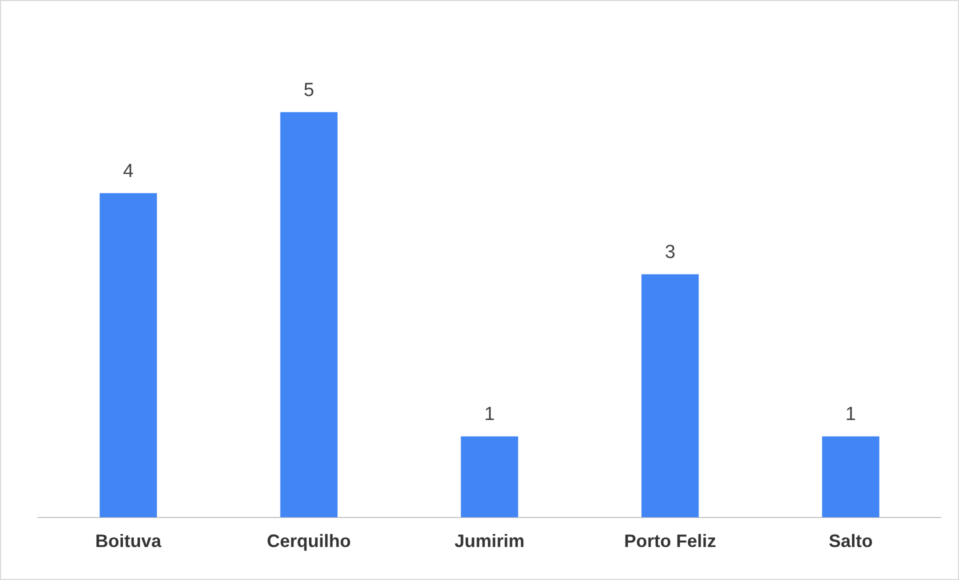 The image size is (959, 580). Describe the element at coordinates (308, 541) in the screenshot. I see `x-tick-label: Cerquilho` at that location.